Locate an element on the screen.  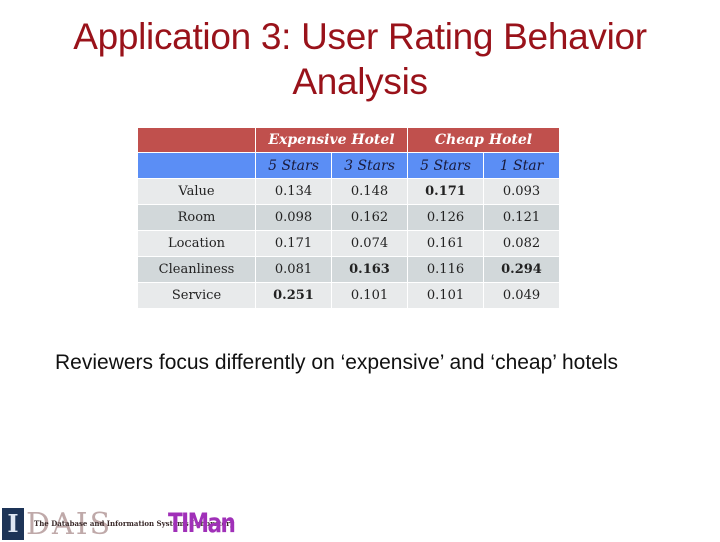
row-label: Room is located at coordinates (196, 217).